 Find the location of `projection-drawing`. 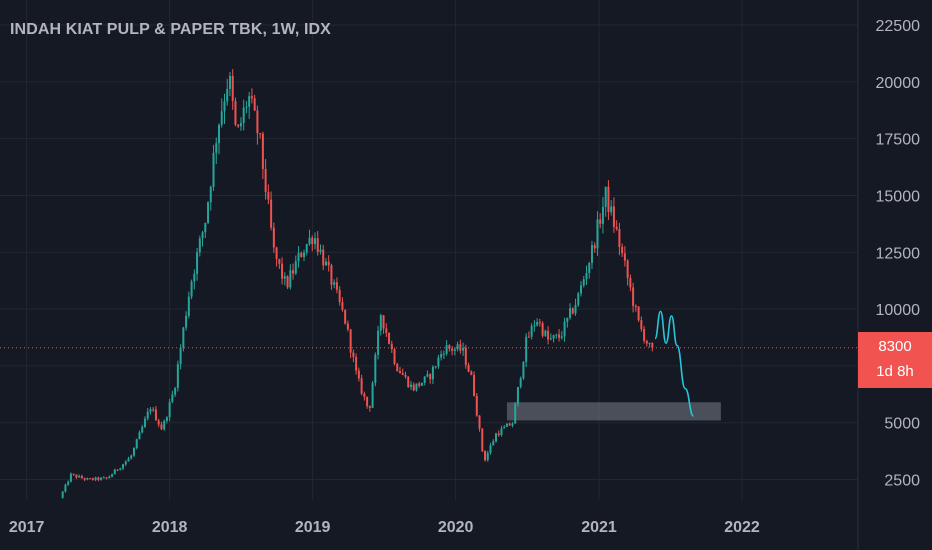

projection-drawing is located at coordinates (674, 363).